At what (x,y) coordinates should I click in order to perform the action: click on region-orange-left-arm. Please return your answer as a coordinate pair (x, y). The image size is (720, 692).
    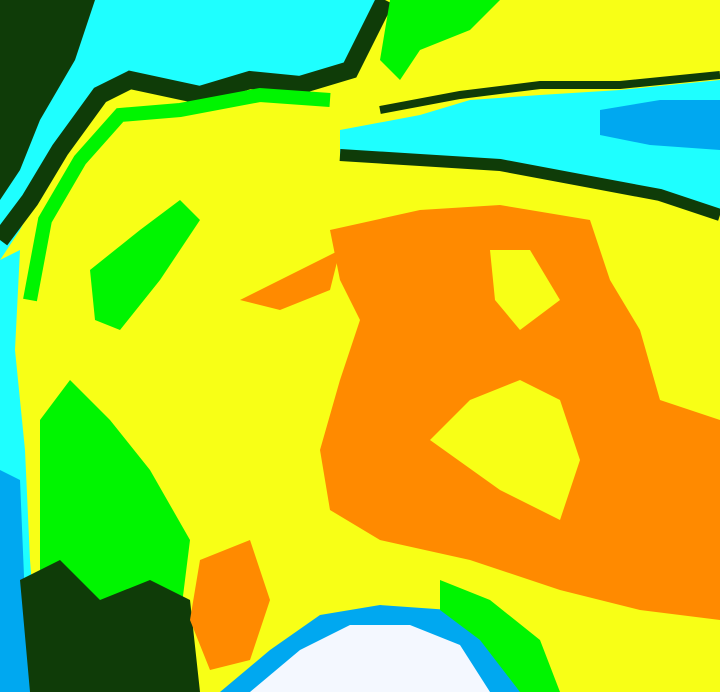
    Looking at the image, I should click on (290, 280).